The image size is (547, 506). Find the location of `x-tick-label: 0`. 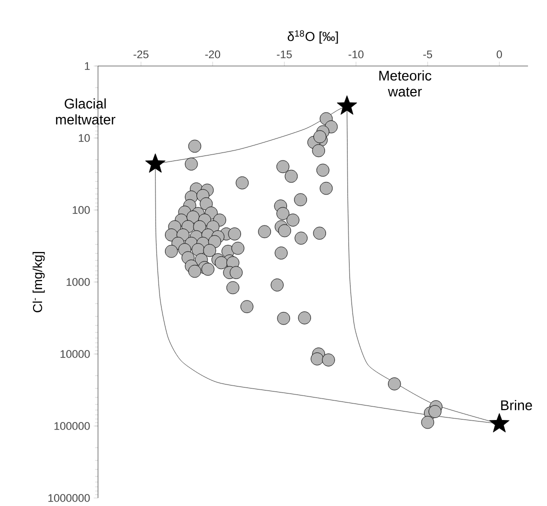

x-tick-label: 0 is located at coordinates (499, 54).